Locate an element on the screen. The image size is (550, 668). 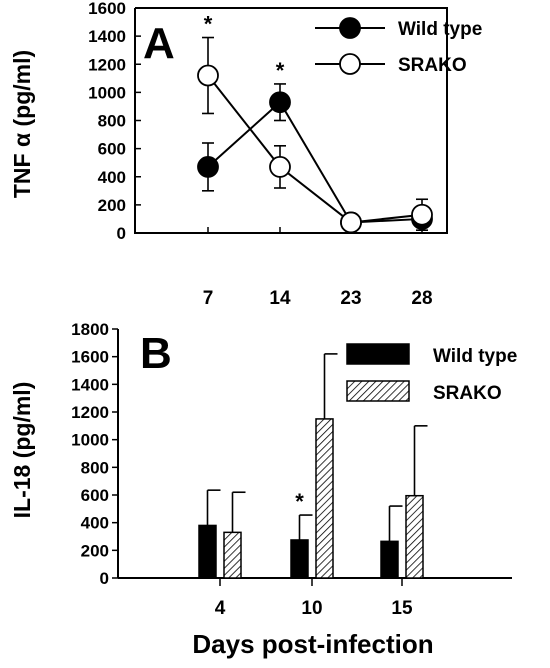
panel-b-legend: Wild type SRAKO is located at coordinates (431, 373).